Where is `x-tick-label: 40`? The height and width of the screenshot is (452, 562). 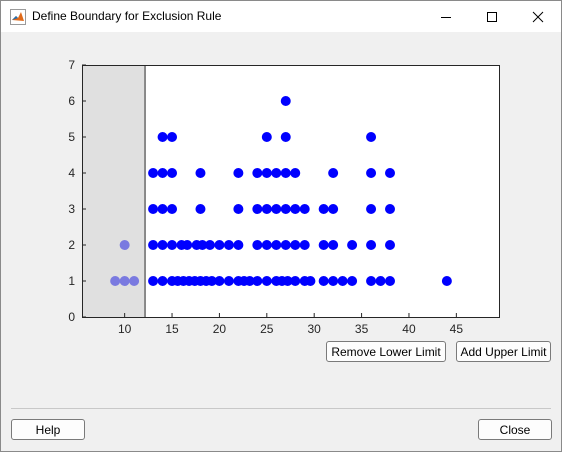
x-tick-label: 40 is located at coordinates (409, 329).